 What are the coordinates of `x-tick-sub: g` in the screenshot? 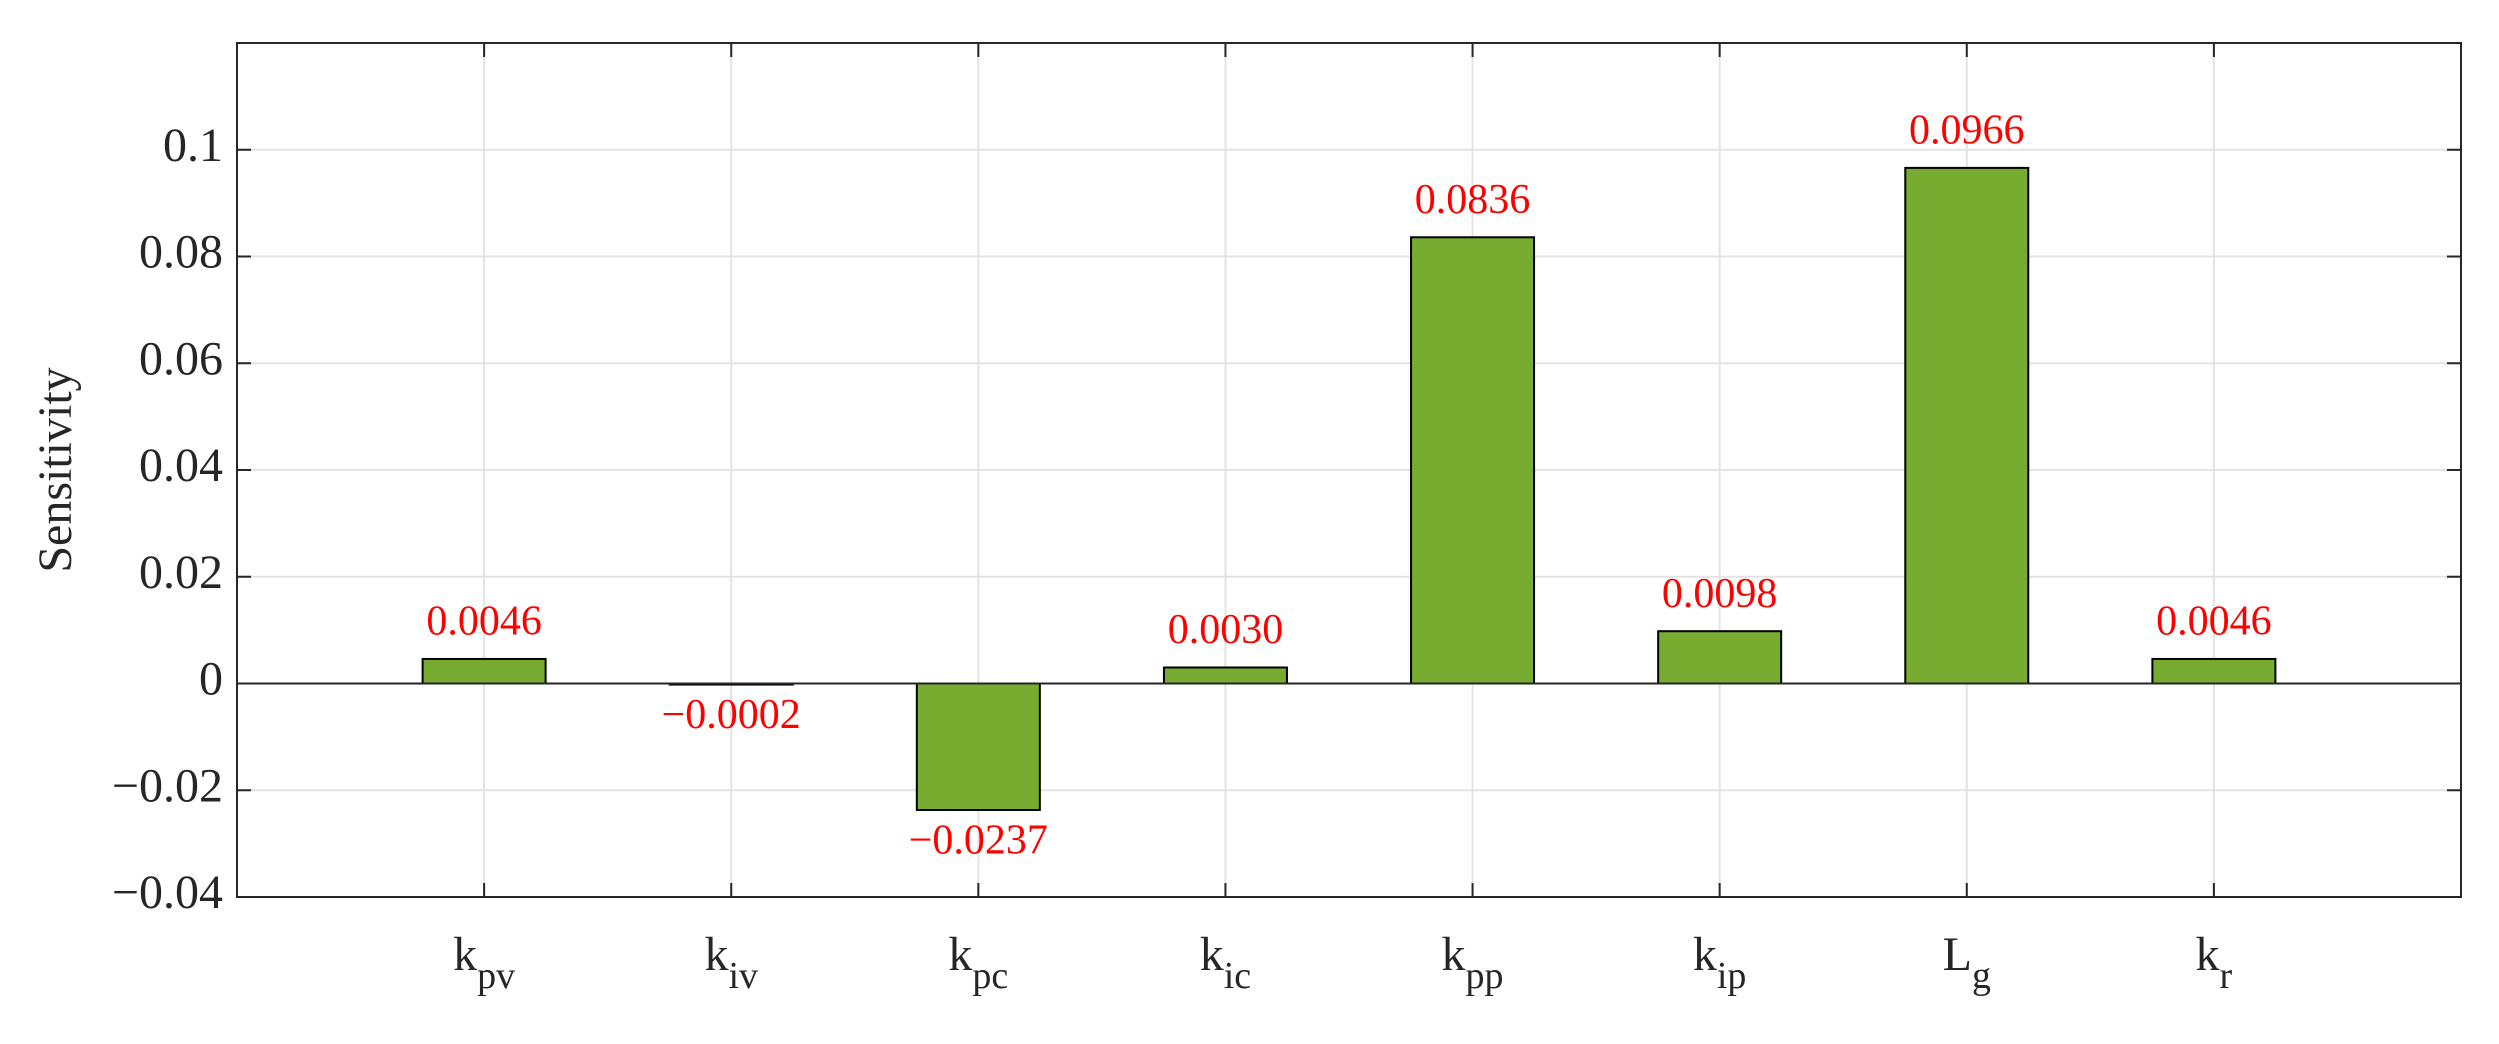 It's located at (1981, 976).